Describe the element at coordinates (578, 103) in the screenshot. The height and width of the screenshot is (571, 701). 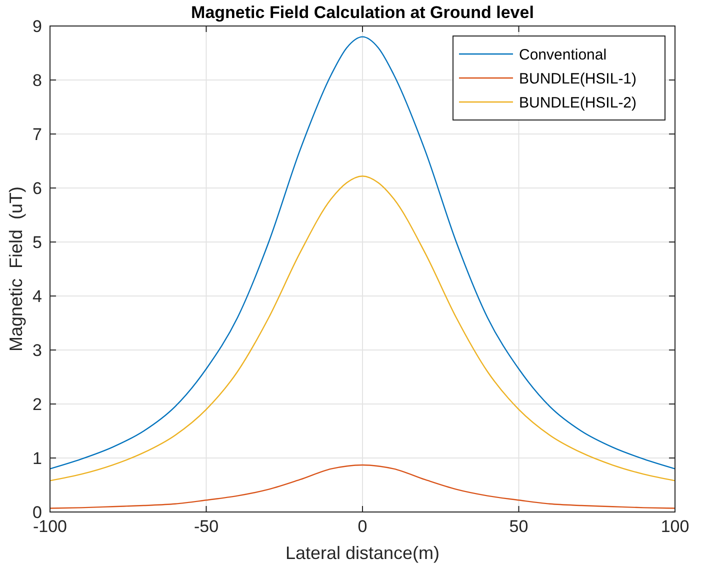
I see `legend-label: BUNDLE(HSIL-2)` at that location.